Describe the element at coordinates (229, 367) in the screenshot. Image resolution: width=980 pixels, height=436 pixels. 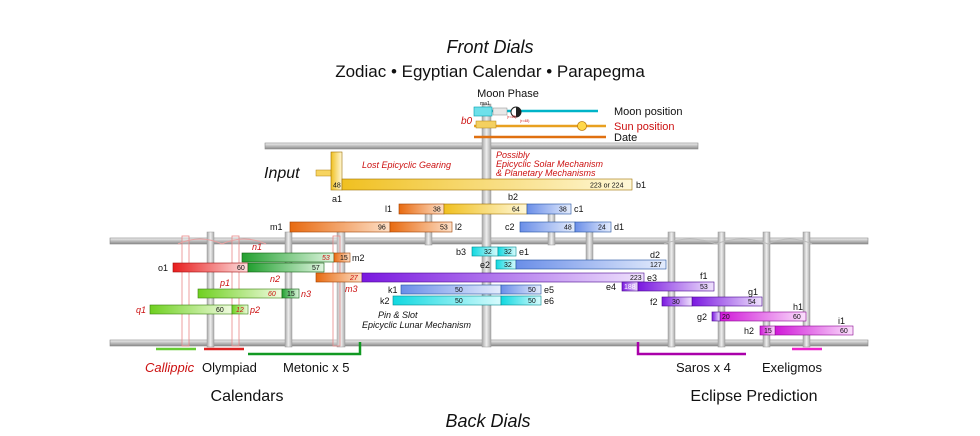
I see `olympiad-label: Olympiad` at that location.